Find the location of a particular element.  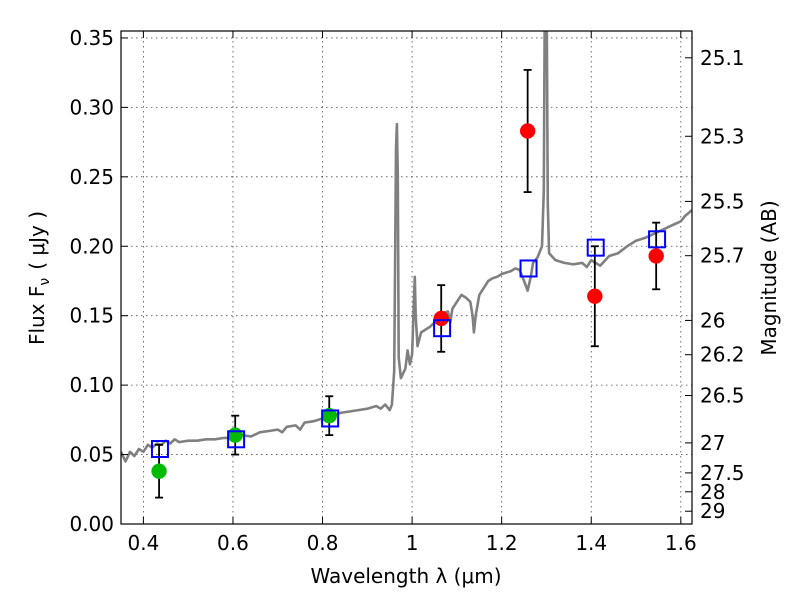

y2-tick-label: 26.5 is located at coordinates (722, 396).